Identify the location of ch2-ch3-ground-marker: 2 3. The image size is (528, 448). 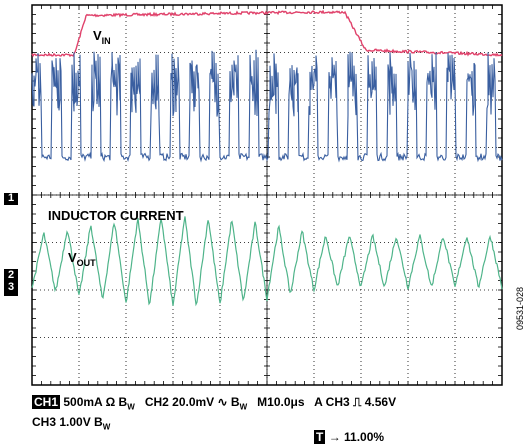
(11, 282).